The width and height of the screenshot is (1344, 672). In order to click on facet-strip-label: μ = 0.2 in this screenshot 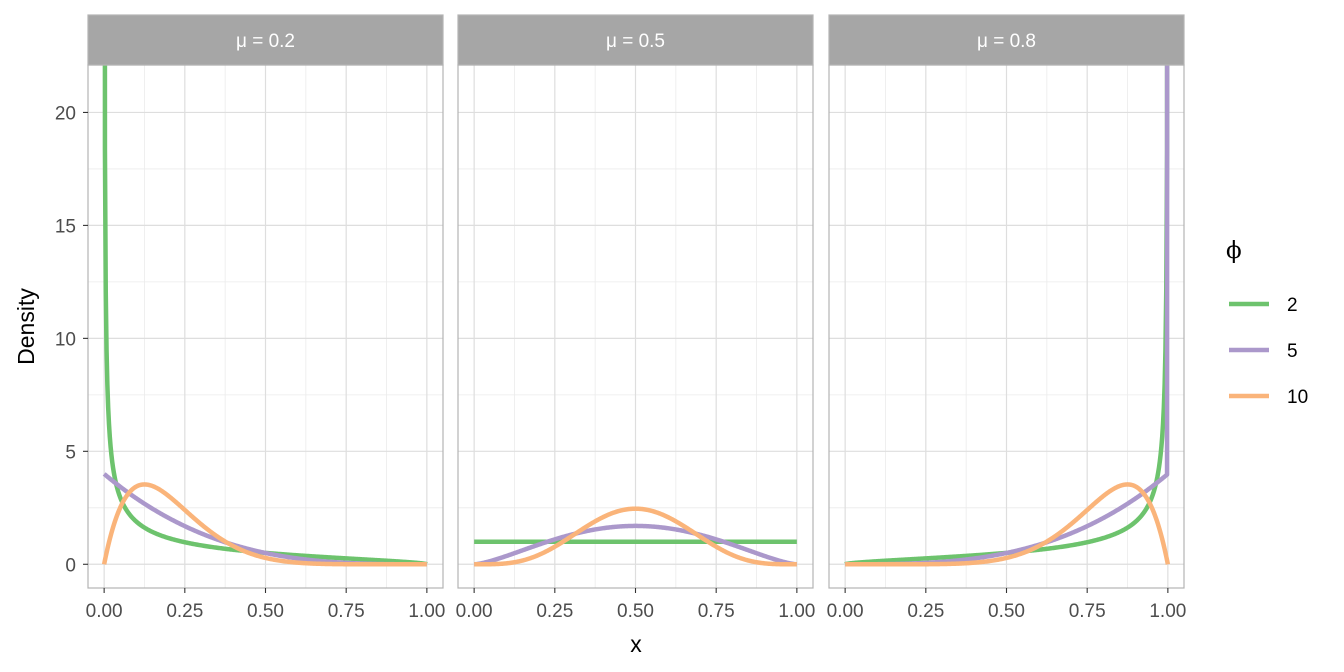, I will do `click(265, 41)`.